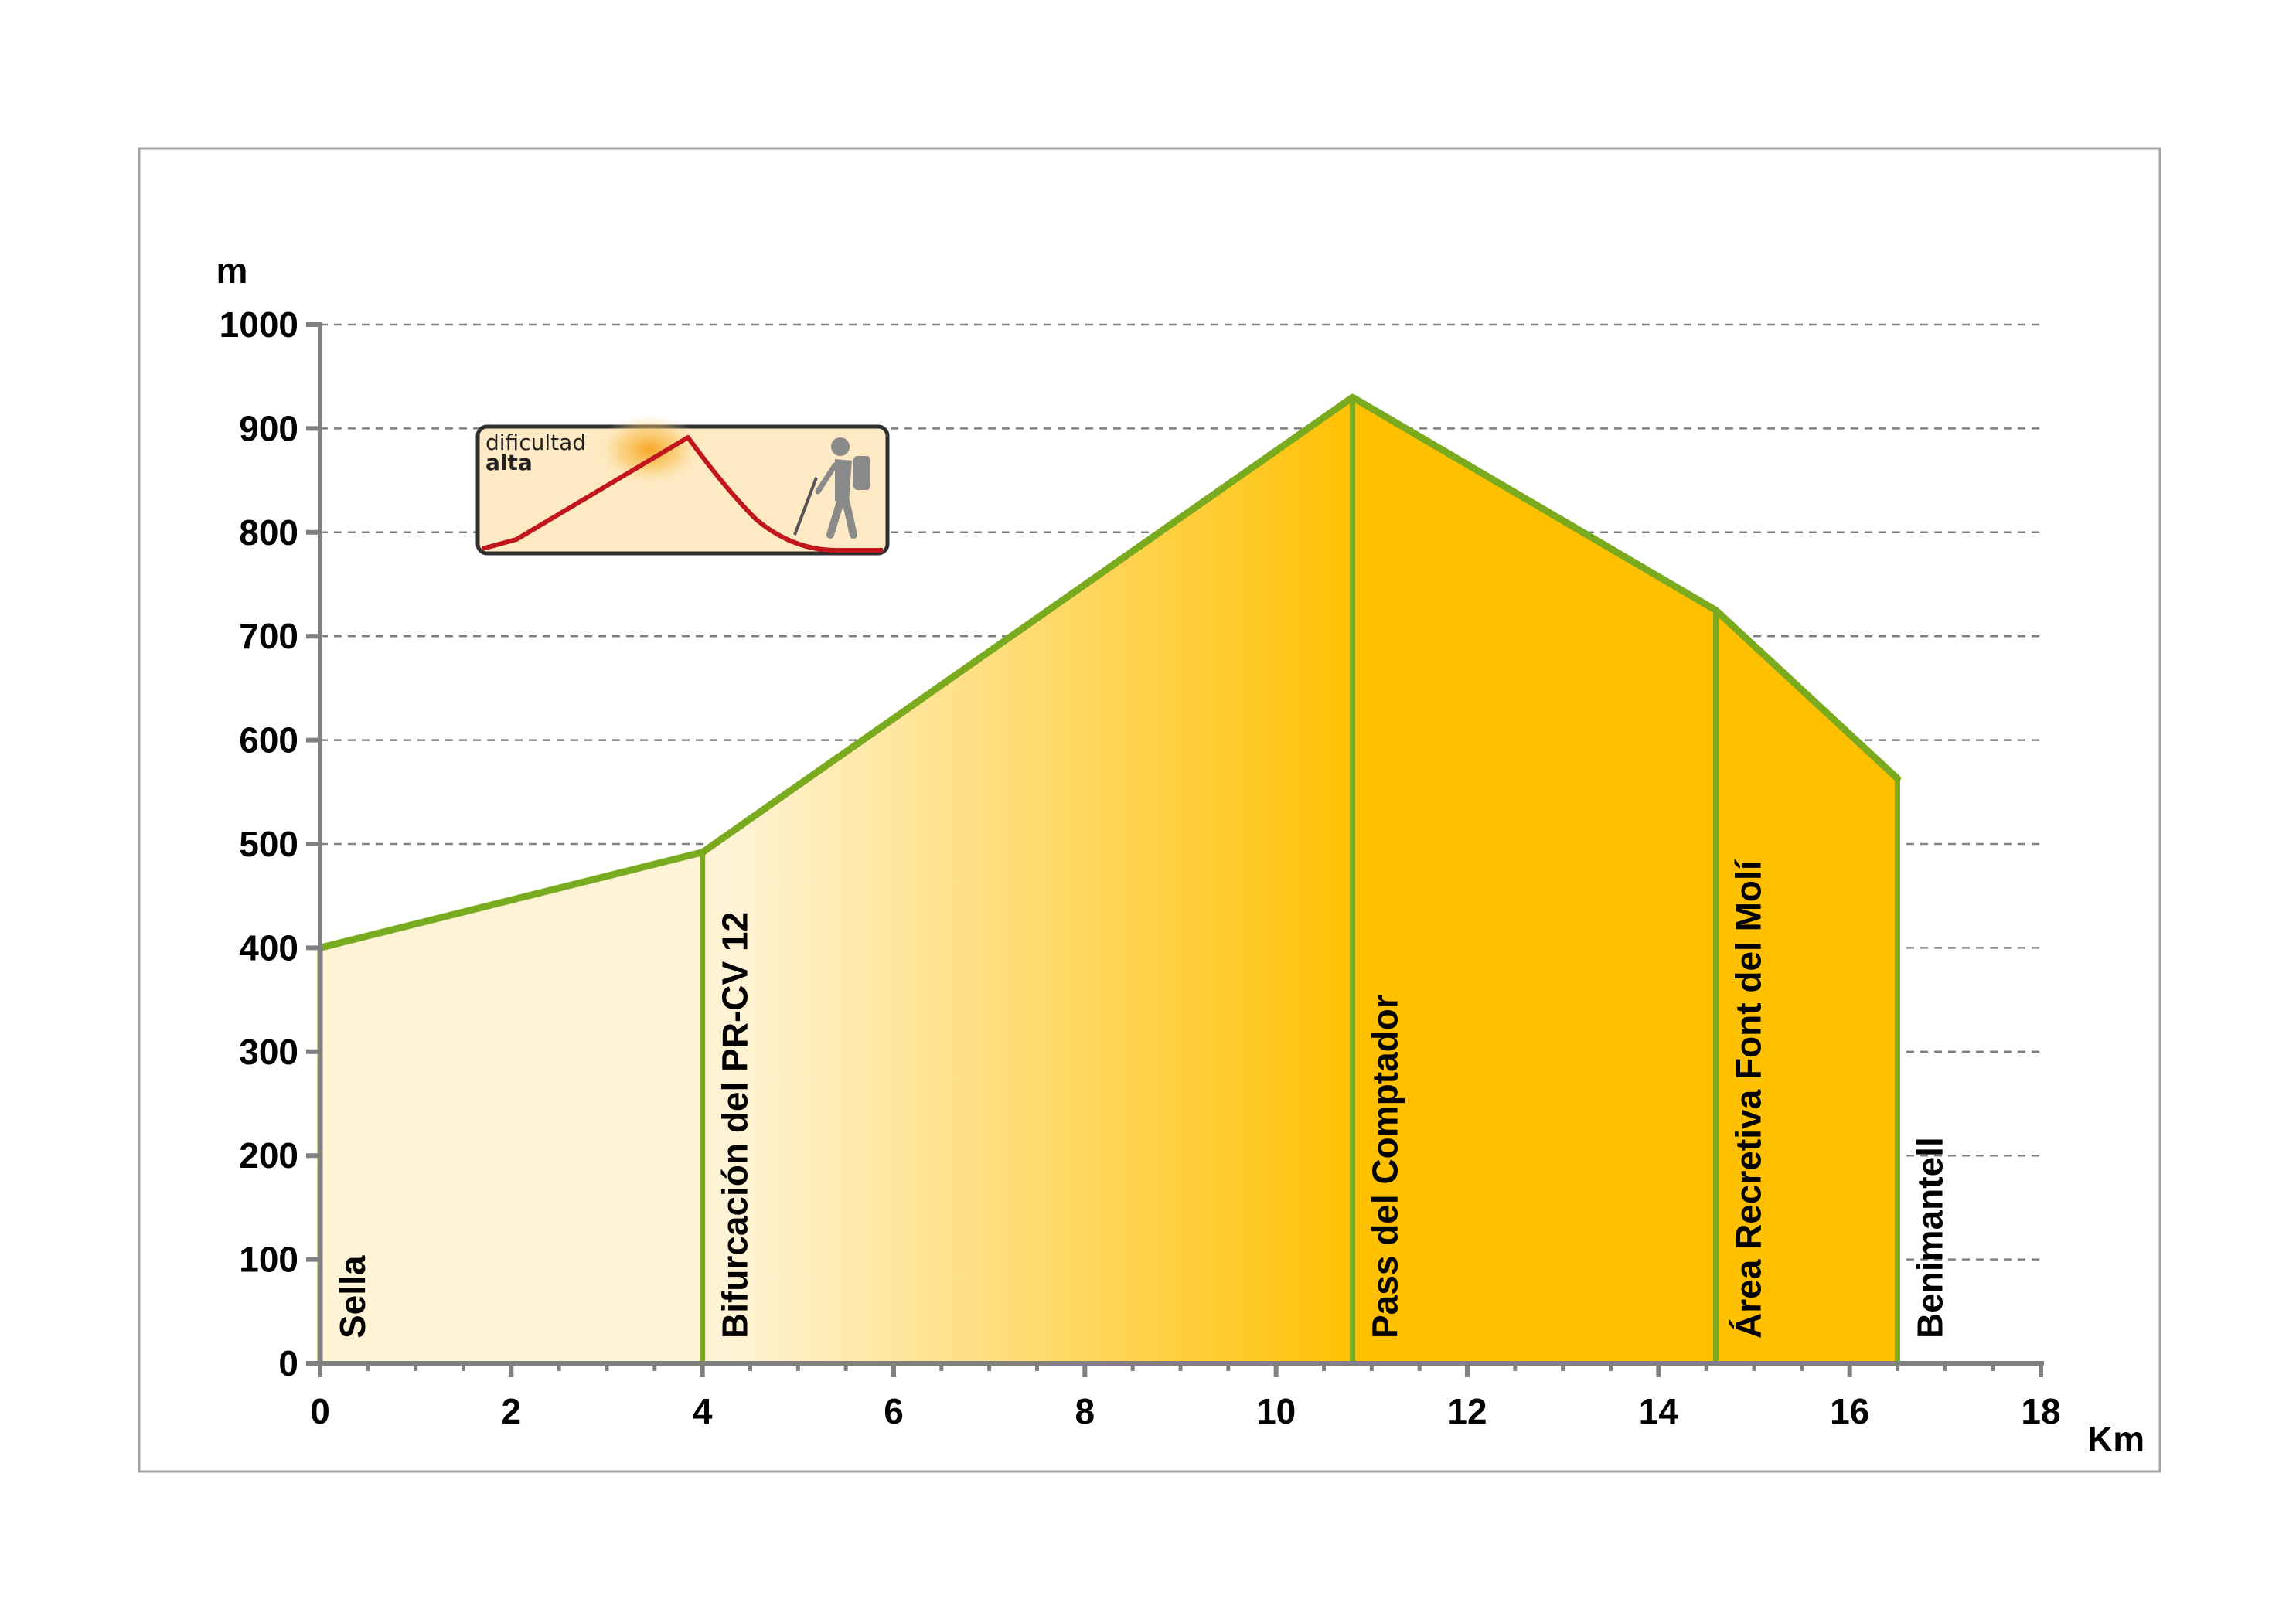  What do you see at coordinates (352, 1297) in the screenshot?
I see `waypoint-label: Sella` at bounding box center [352, 1297].